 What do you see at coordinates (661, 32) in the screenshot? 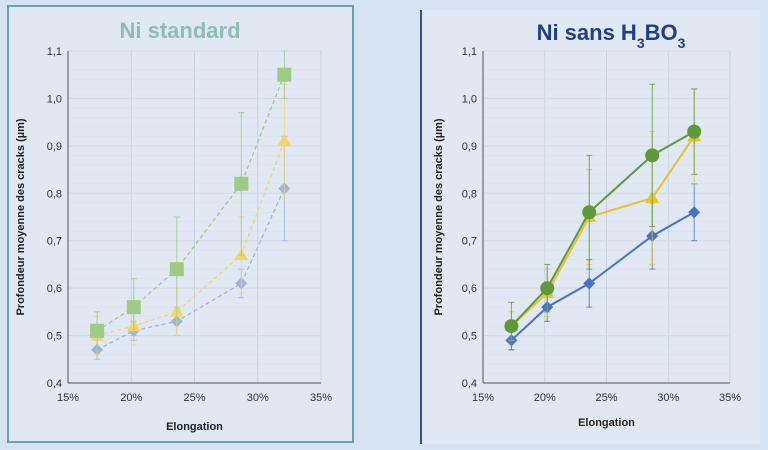
I see `title-part: BO` at bounding box center [661, 32].